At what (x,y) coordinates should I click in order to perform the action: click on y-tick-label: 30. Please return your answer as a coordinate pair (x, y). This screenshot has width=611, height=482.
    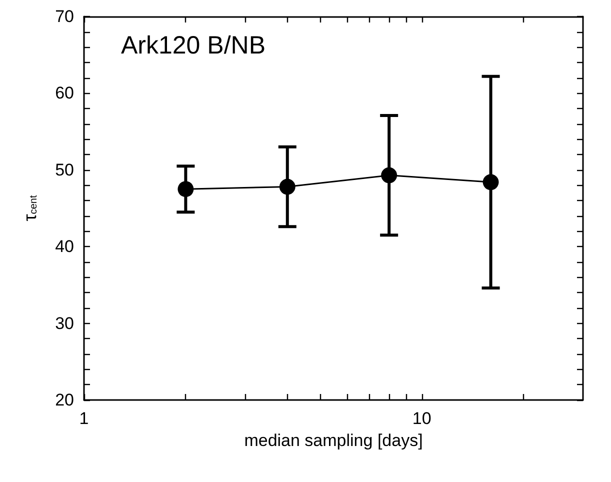
    Looking at the image, I should click on (64, 323).